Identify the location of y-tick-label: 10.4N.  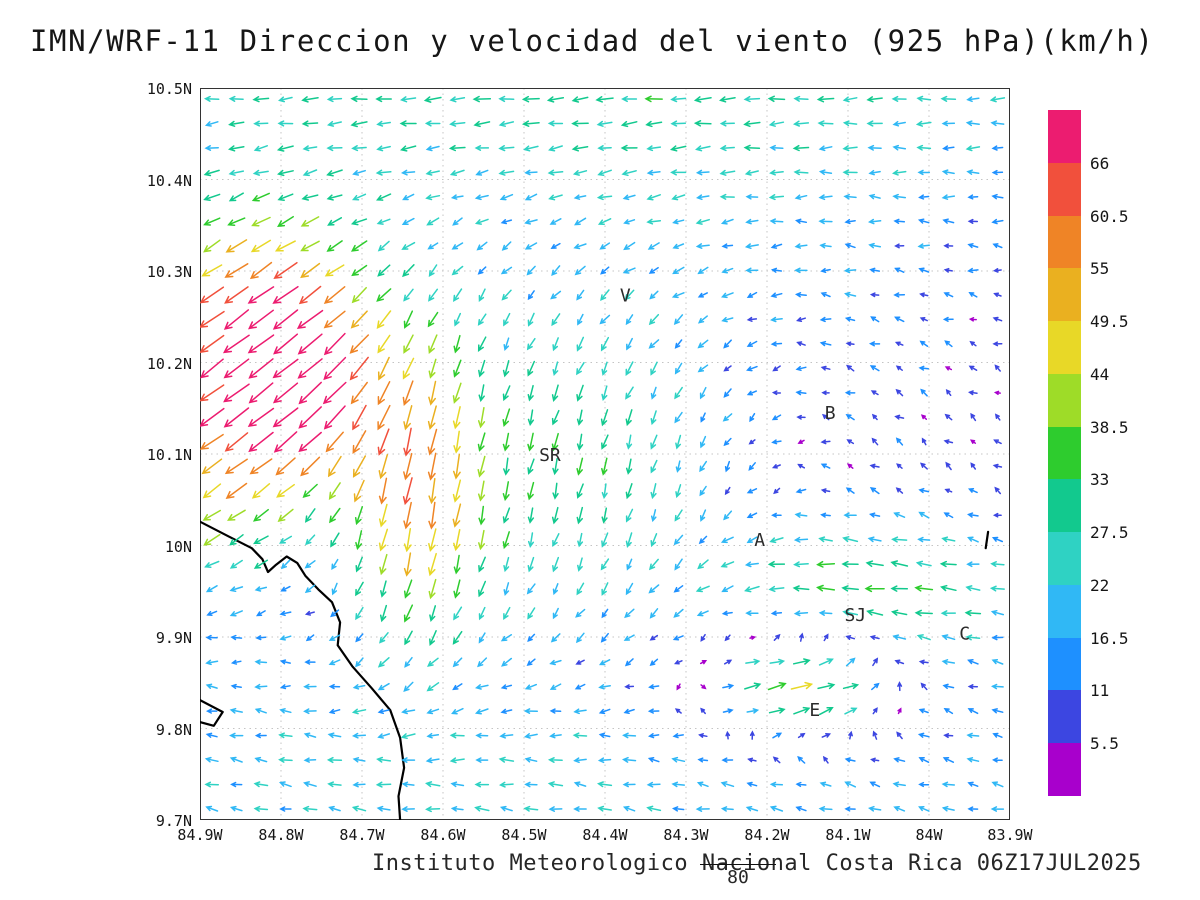
(169, 180).